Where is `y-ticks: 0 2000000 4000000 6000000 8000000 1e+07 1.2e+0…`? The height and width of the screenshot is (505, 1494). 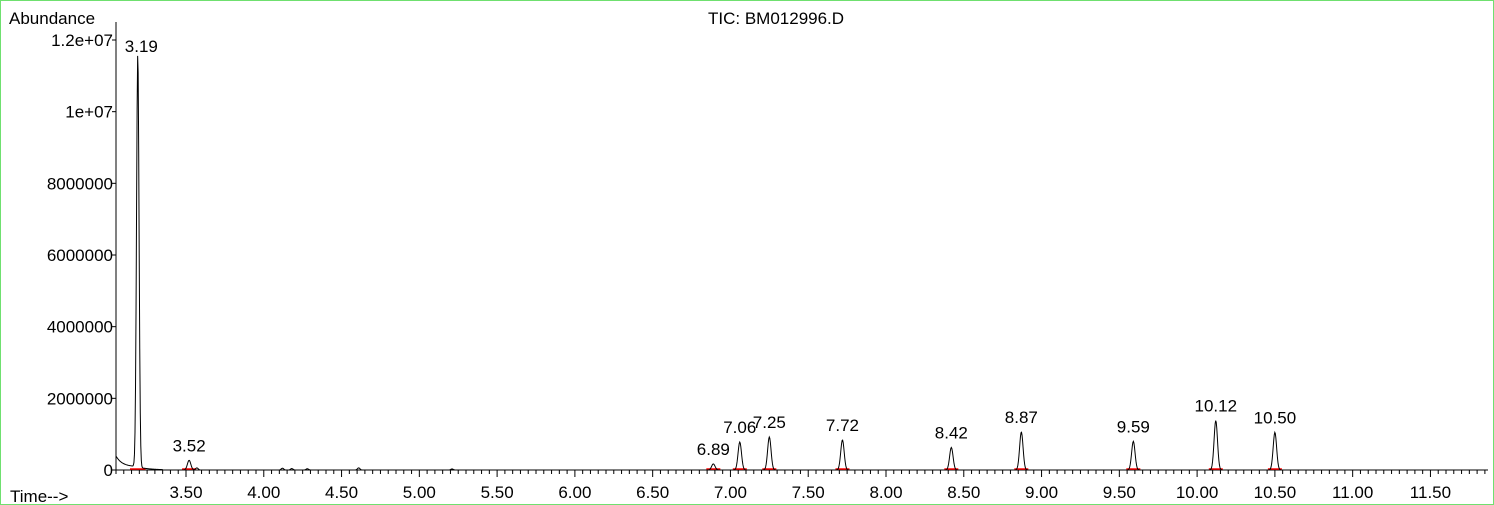 y-ticks: 0 2000000 4000000 6000000 8000000 1e+07 1.2e+0… is located at coordinates (81, 255).